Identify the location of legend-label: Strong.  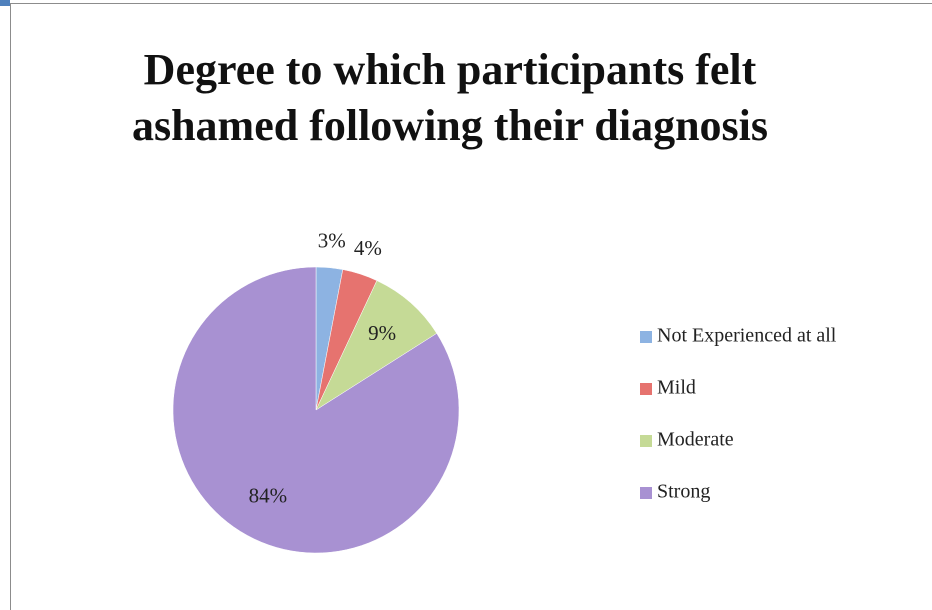
(683, 492).